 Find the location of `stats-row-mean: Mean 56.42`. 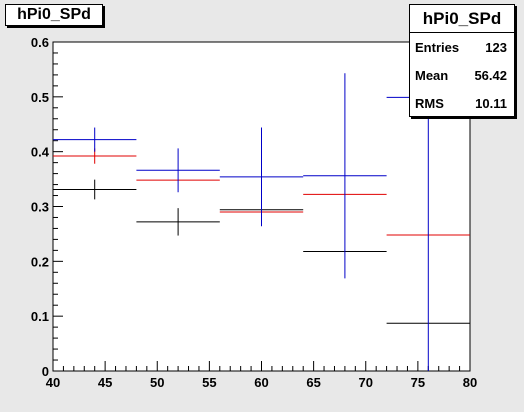

stats-row-mean: Mean 56.42 is located at coordinates (462, 75).